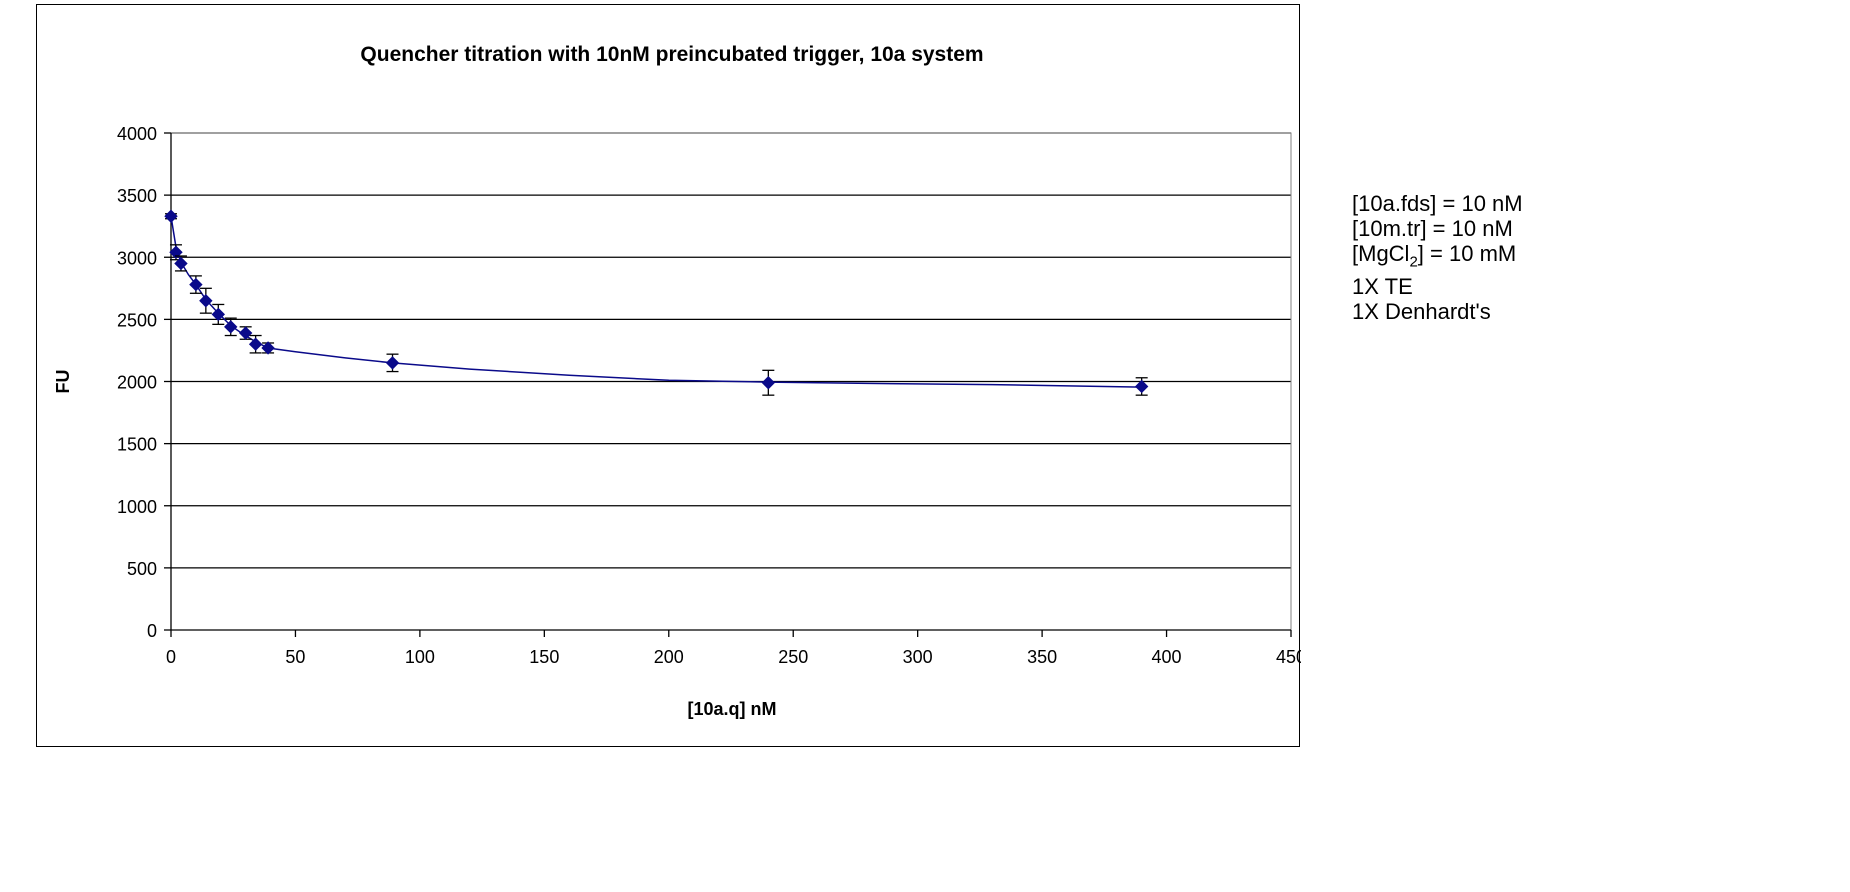 This screenshot has height=892, width=1850. Describe the element at coordinates (731, 709) in the screenshot. I see `x-axis-label: [10a.q] nM` at that location.